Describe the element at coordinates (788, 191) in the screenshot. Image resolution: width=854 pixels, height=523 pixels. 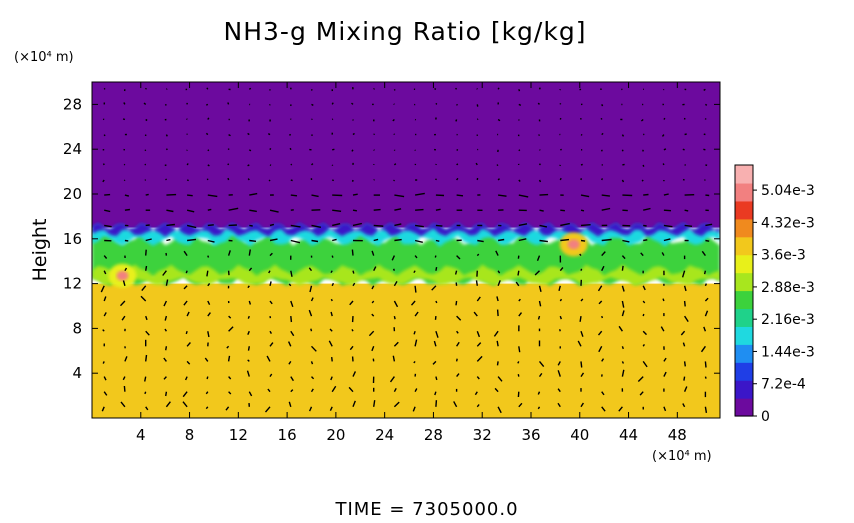
I see `colorbar-tick-label-7: 5.04e-3` at that location.